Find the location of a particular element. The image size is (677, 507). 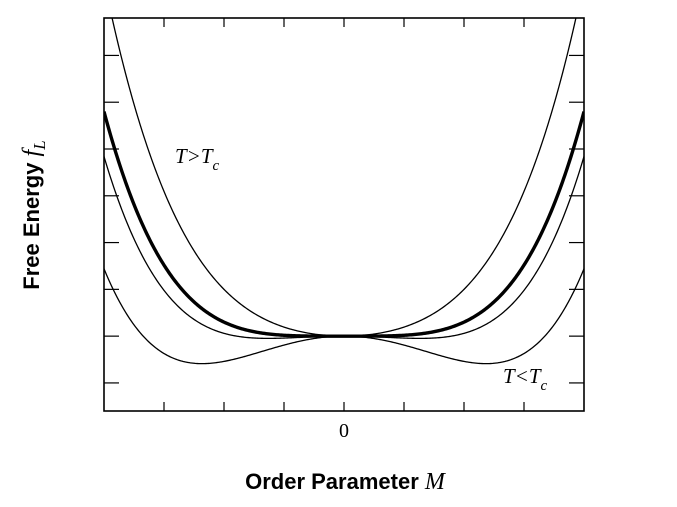

annotation-above-tc-sub: c is located at coordinates (216, 166).